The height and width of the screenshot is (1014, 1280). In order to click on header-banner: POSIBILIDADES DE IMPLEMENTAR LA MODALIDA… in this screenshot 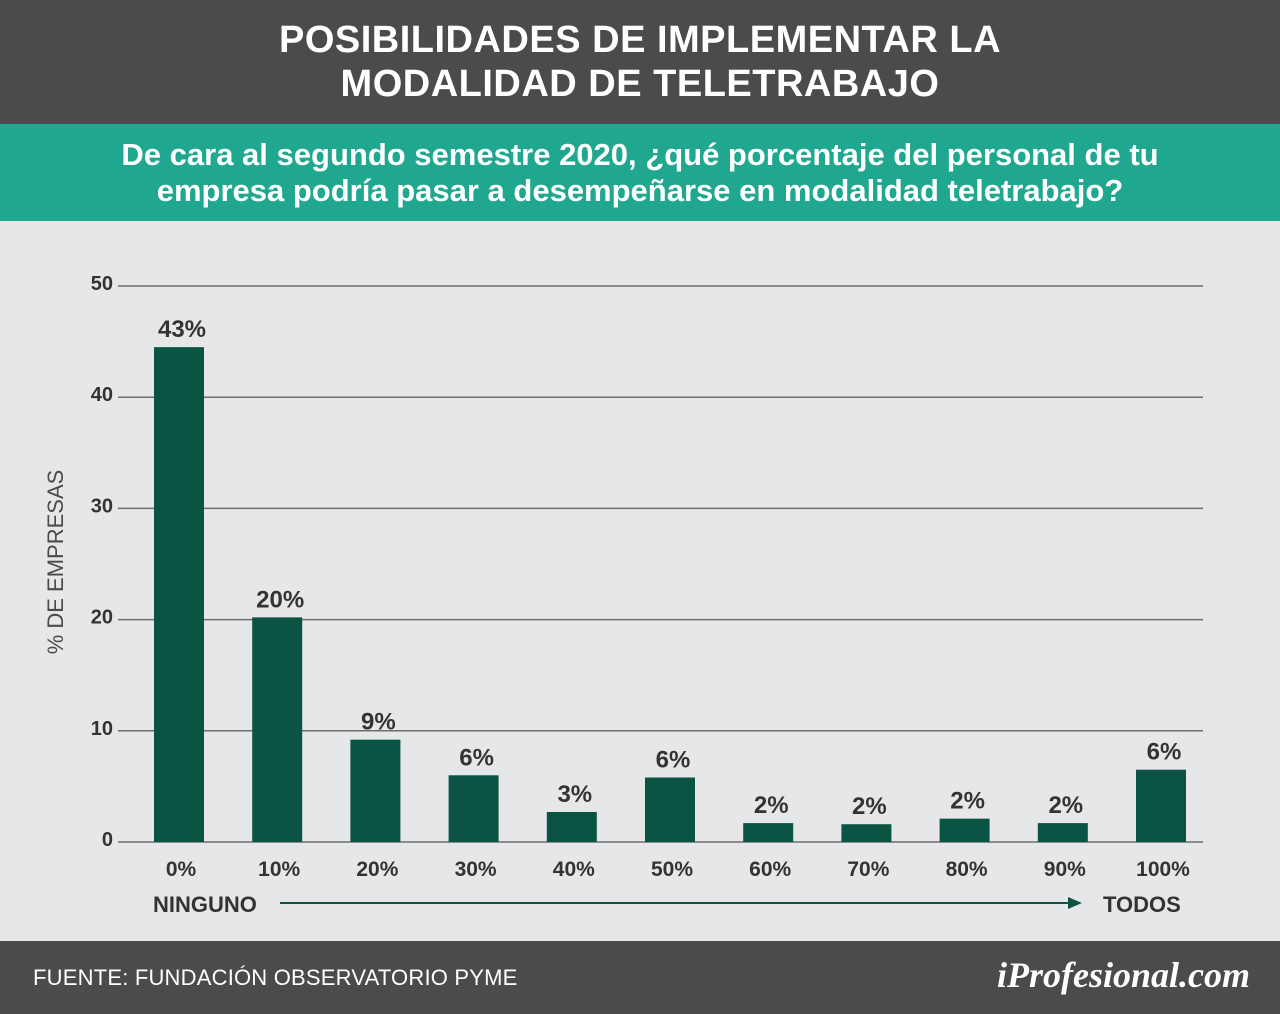, I will do `click(640, 62)`.